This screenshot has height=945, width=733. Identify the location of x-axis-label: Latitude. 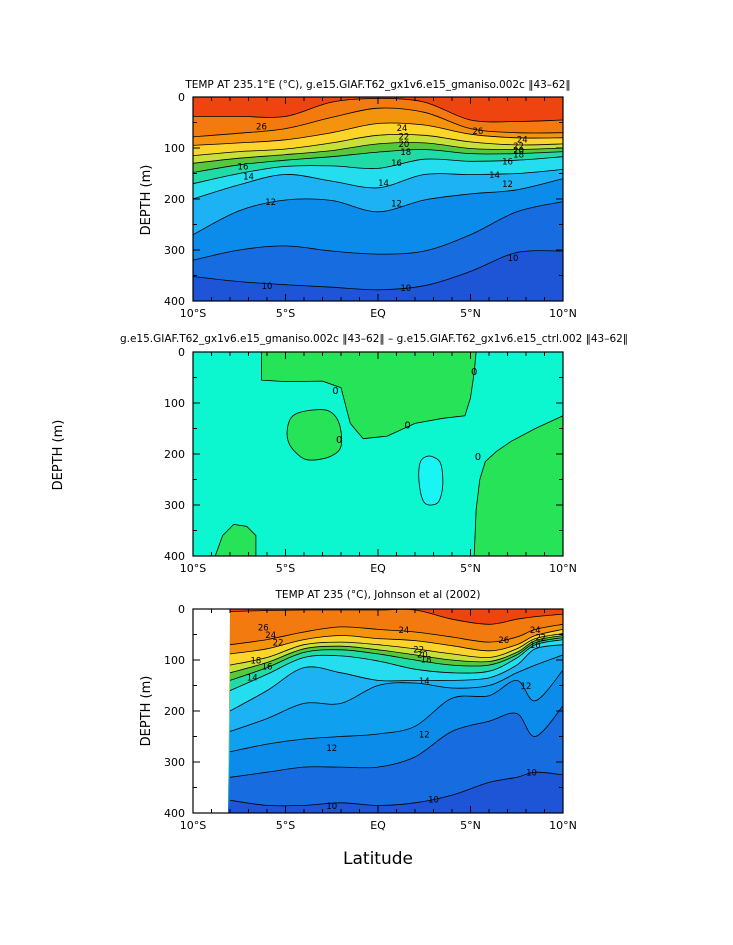
(378, 859).